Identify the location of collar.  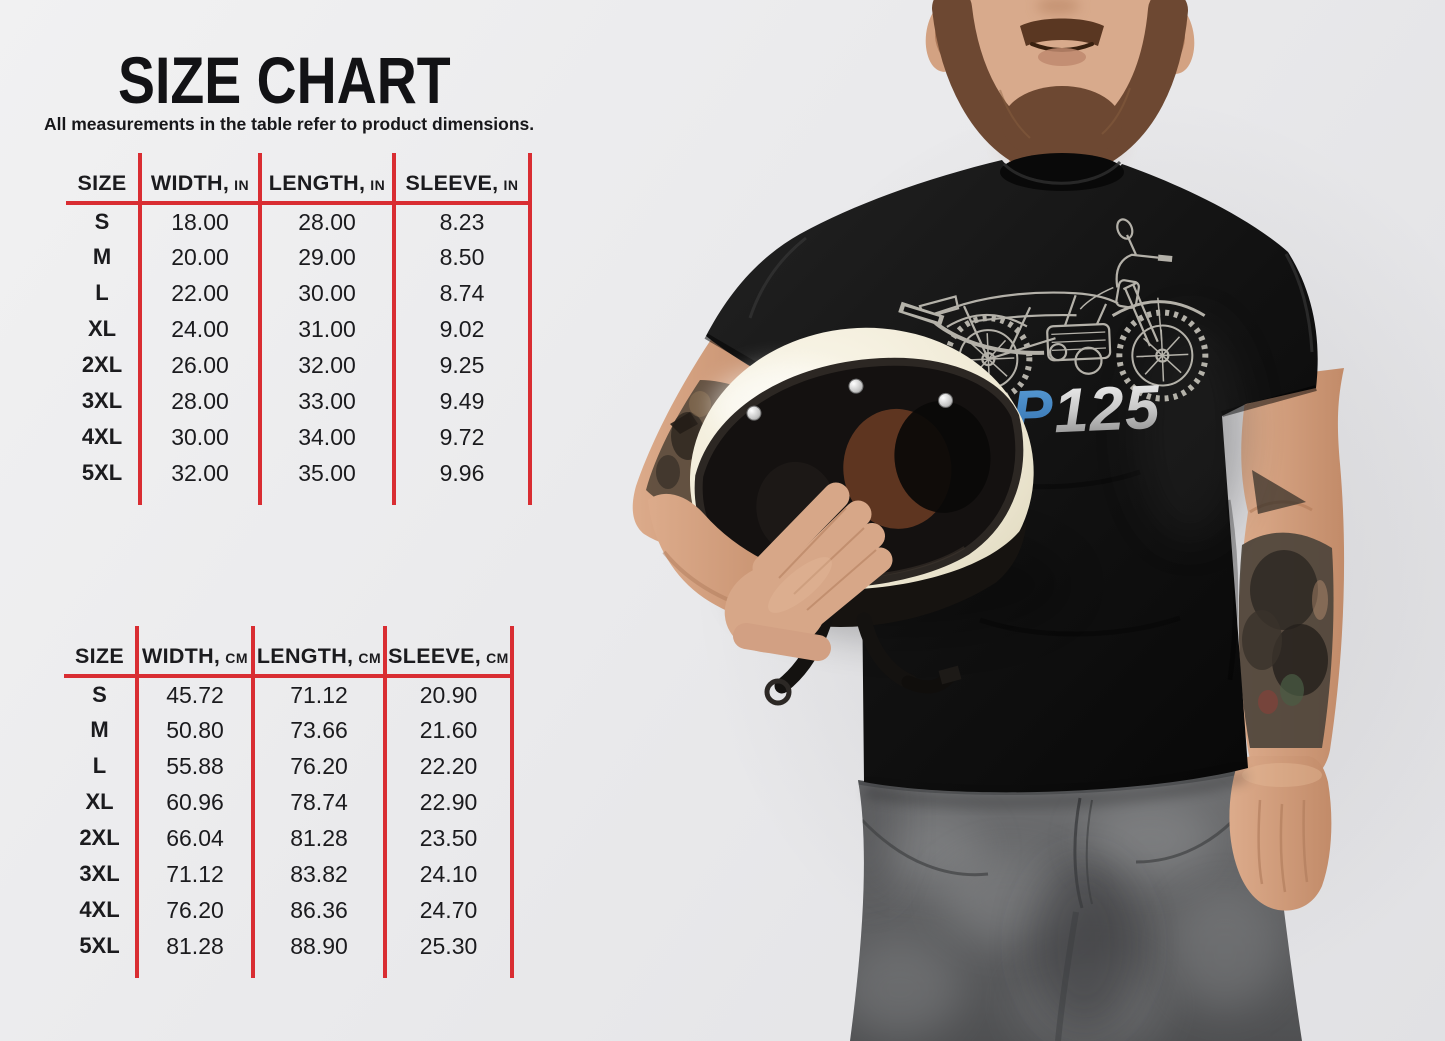
(1062, 172).